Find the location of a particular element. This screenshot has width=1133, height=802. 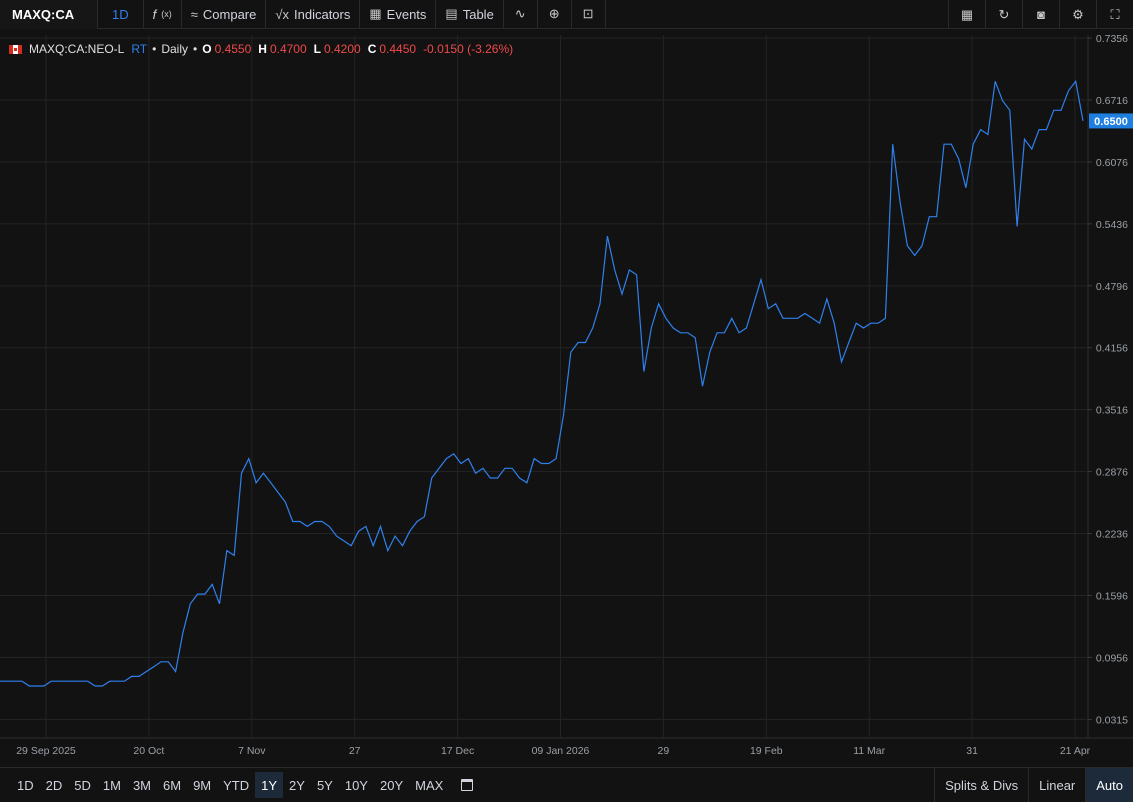

zoom-button: ⊕ is located at coordinates (555, 14).